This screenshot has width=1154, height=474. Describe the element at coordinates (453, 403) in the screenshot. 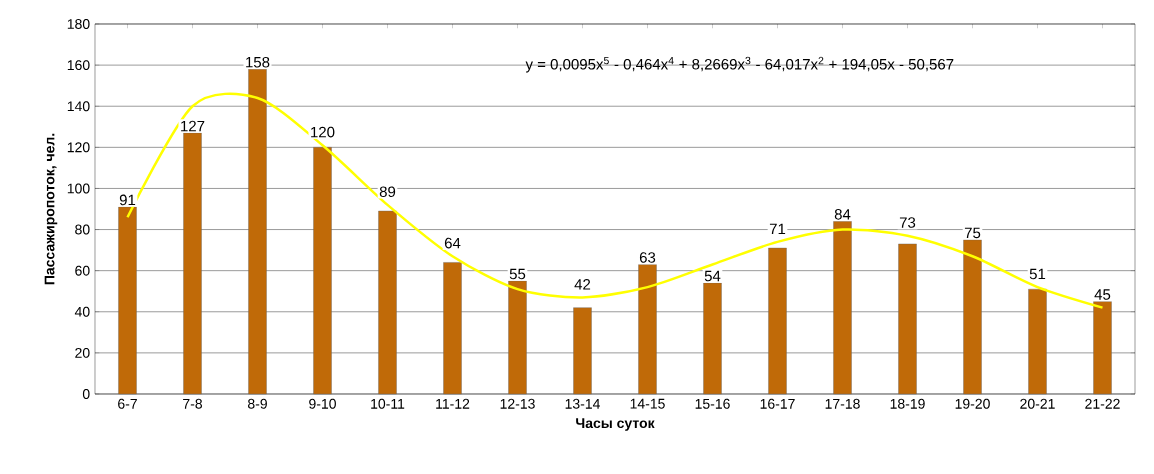

I see `x-tick-label: 11-12` at that location.